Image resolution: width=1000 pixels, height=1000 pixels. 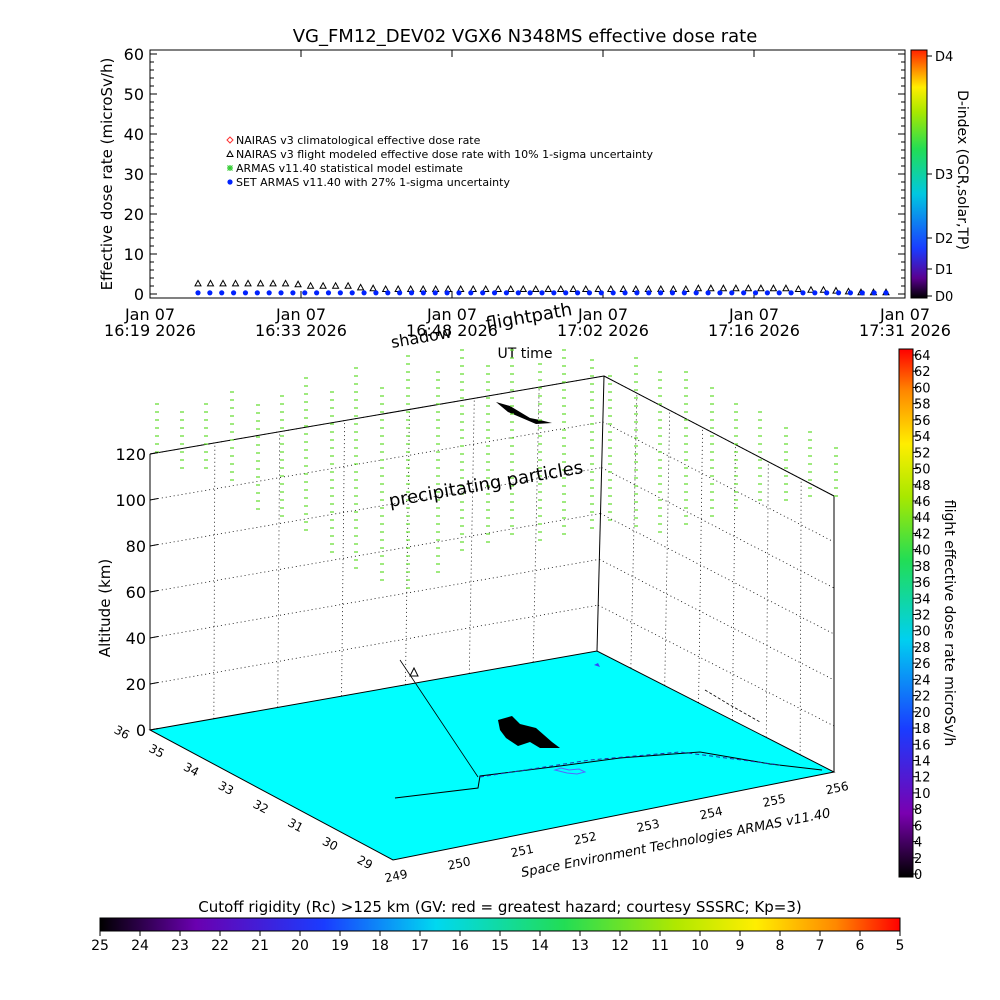 I want to click on dose-colorbar-tick-label: 6, so click(x=918, y=826).